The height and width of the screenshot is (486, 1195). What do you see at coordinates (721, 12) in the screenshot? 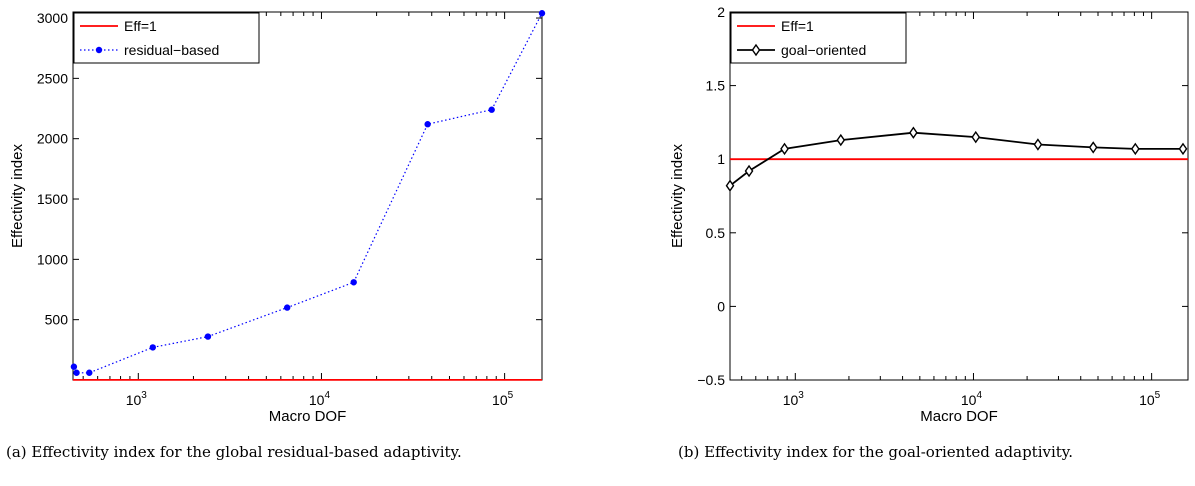
I see `y-tick-label: 2` at bounding box center [721, 12].